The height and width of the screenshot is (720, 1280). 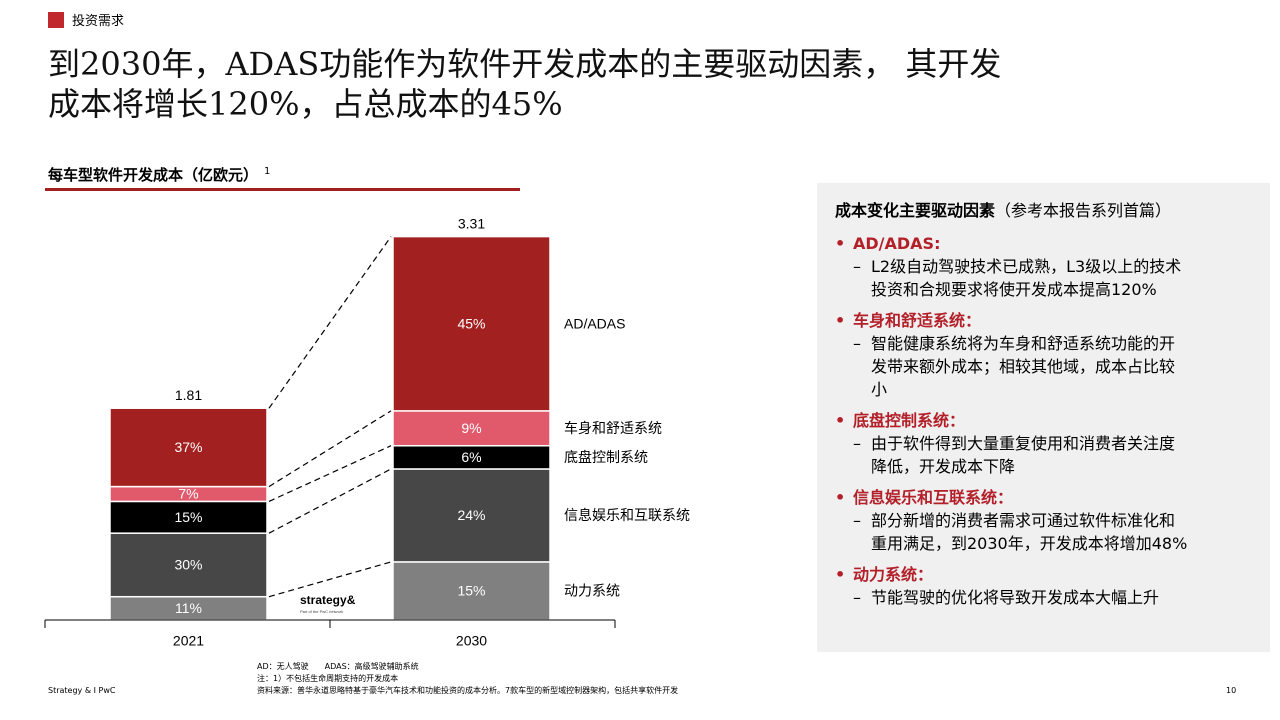 What do you see at coordinates (525, 64) in the screenshot?
I see `title-line: 到2030年，ADAS功能作为软件开发成本的主要驱动因素， 其开发` at bounding box center [525, 64].